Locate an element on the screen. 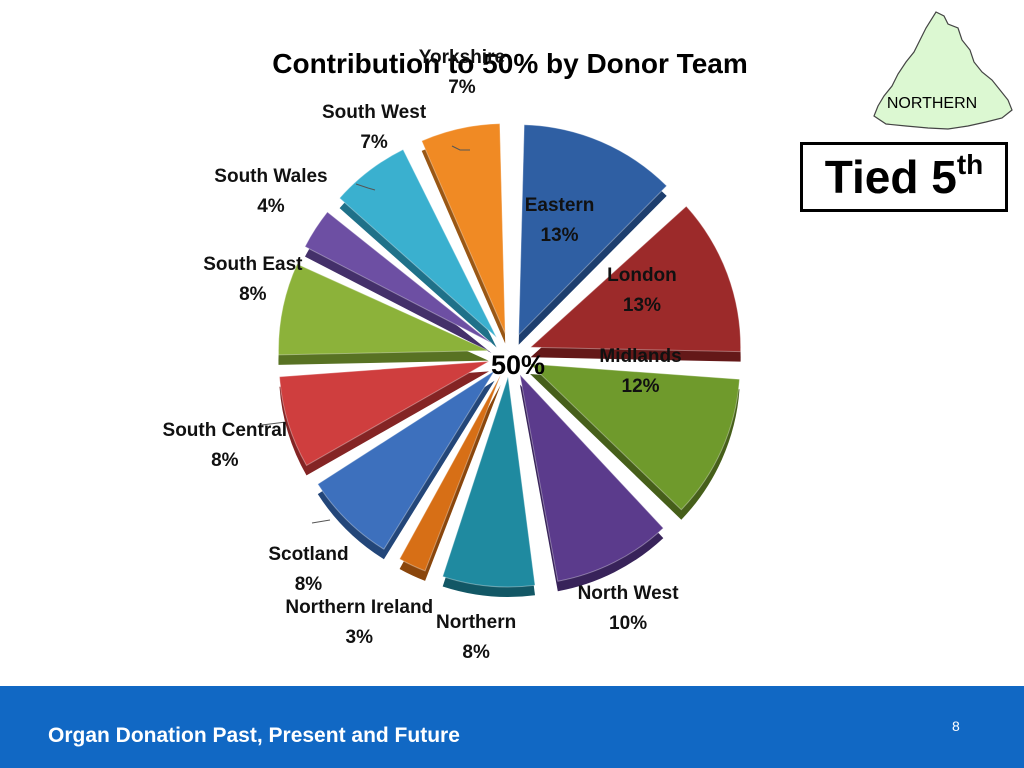 Image resolution: width=1024 pixels, height=768 pixels. slice-name-north-west: North West is located at coordinates (628, 594).